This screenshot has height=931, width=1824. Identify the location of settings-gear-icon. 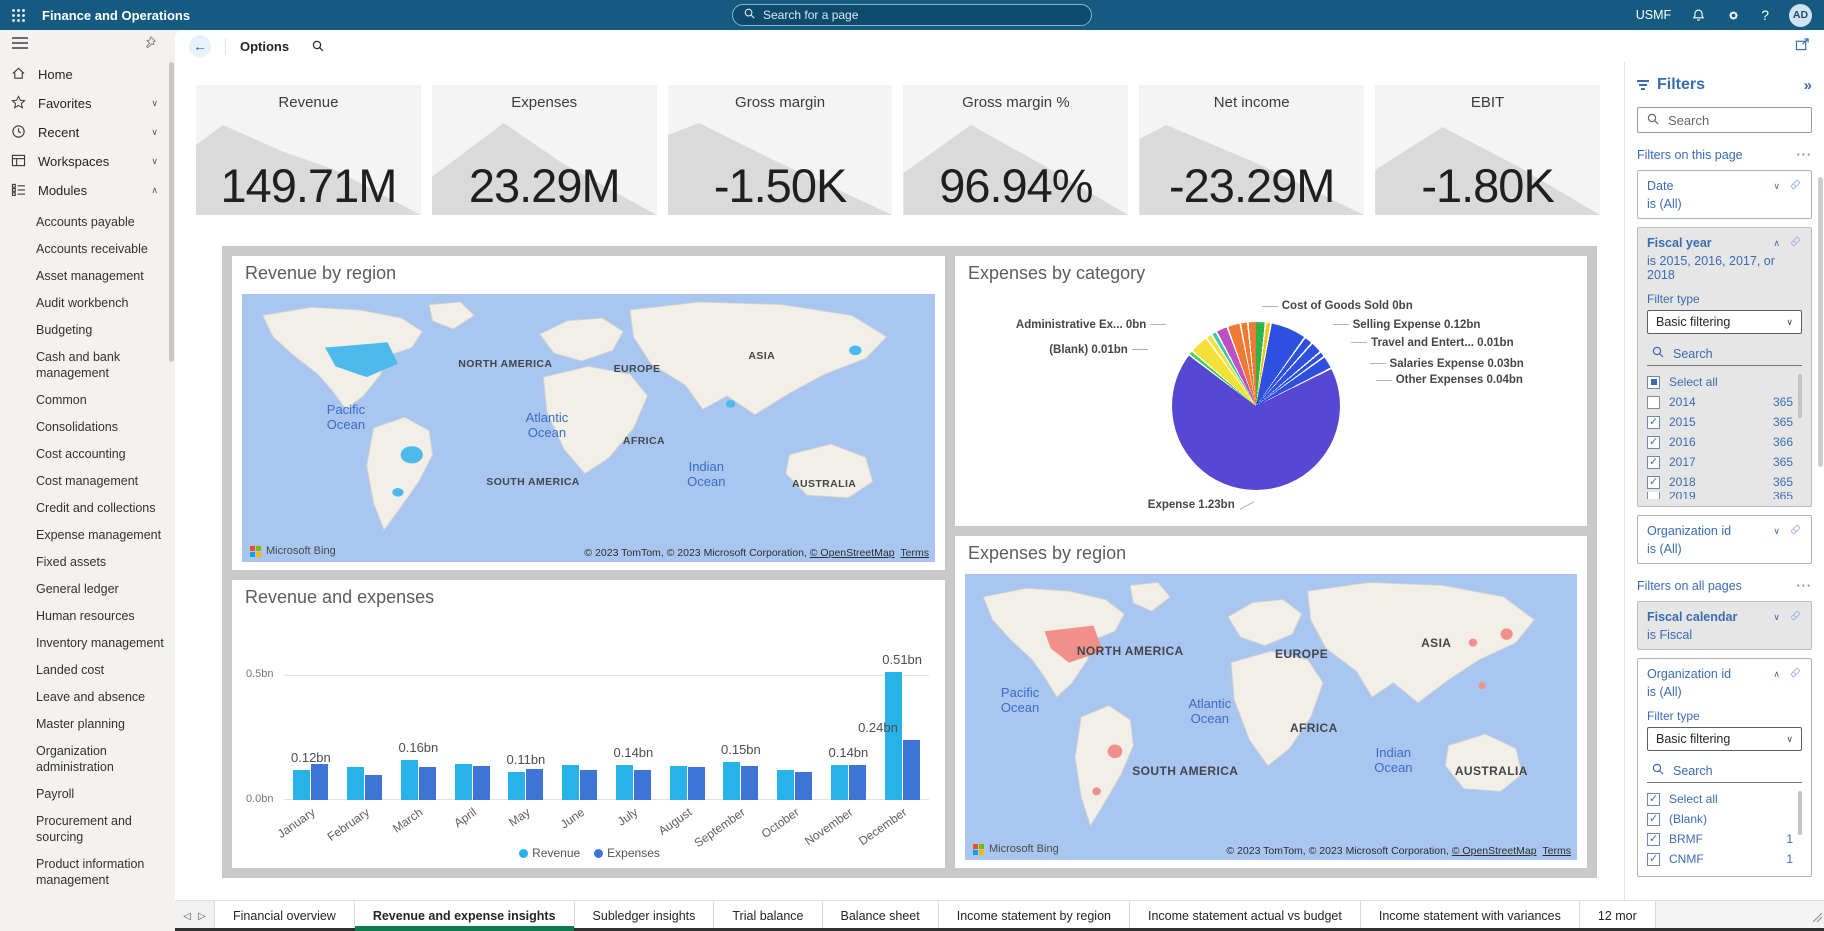
(1733, 15).